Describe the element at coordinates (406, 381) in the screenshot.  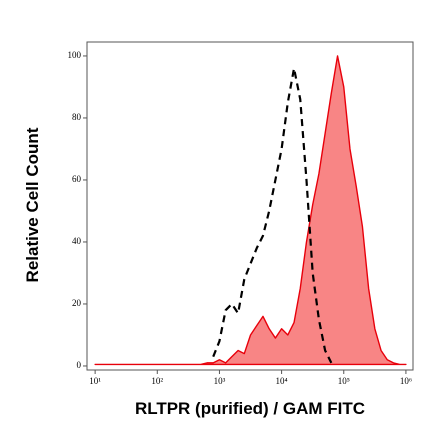
I see `x-tick-label: 10⁶` at that location.